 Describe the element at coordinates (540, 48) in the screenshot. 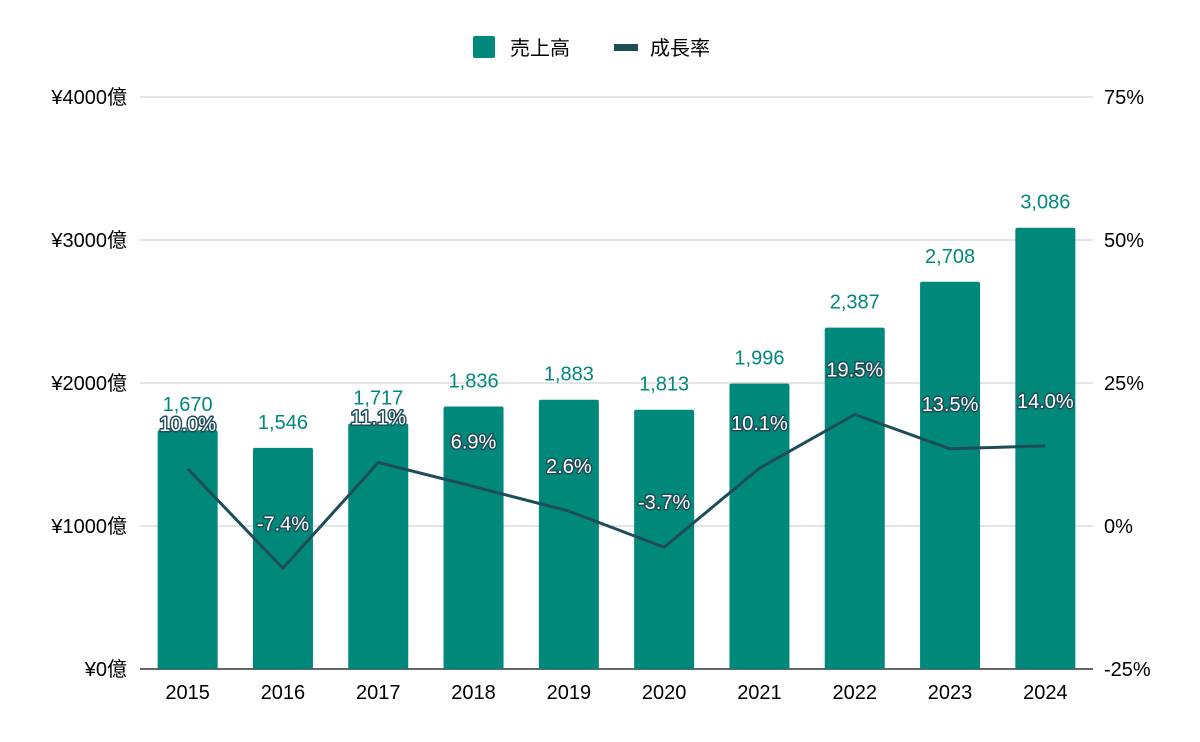

I see `legend-label-sales: 売上高` at that location.